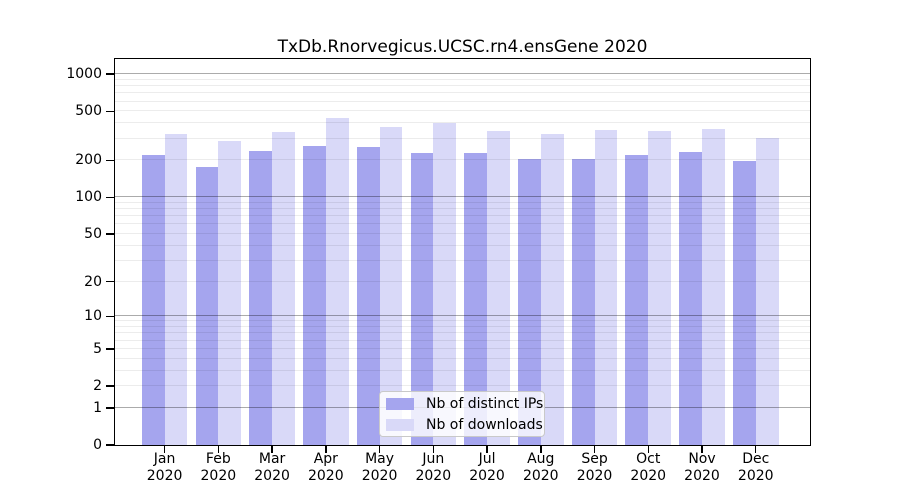  I want to click on distinct-ips-bar-jun, so click(422, 298).